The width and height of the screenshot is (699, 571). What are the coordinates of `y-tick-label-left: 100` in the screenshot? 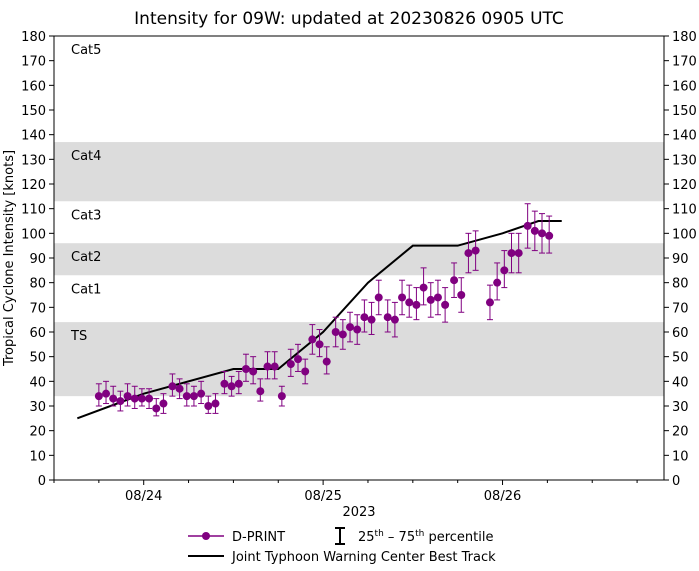 It's located at (33, 234).